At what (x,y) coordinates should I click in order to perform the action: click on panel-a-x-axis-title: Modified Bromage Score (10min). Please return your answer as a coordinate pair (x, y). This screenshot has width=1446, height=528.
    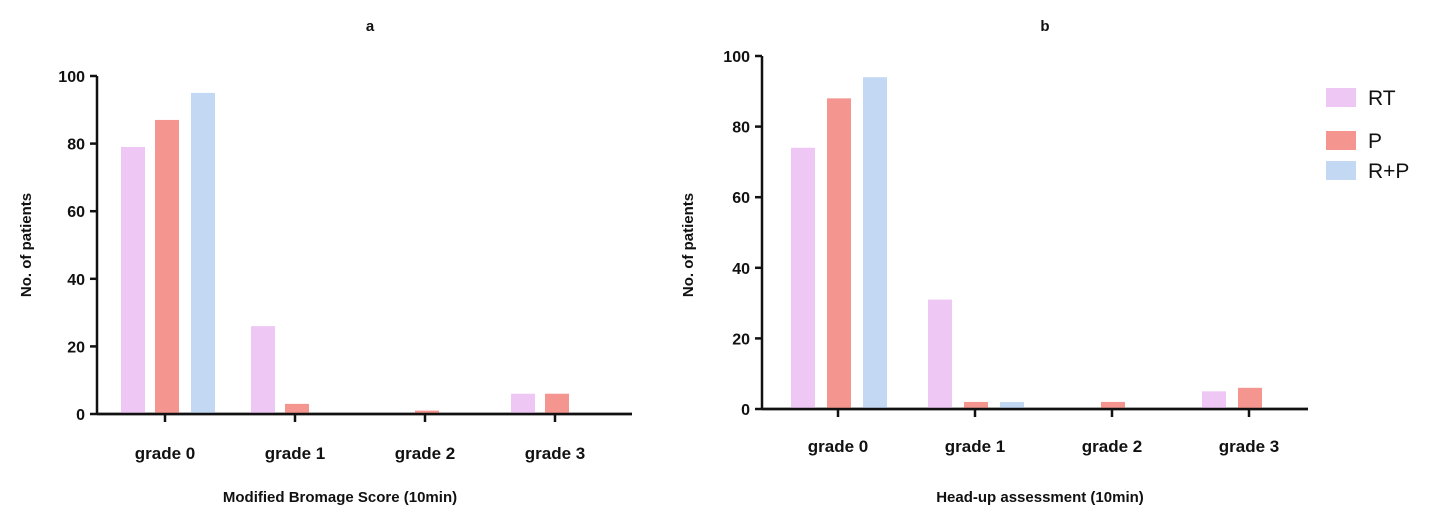
    Looking at the image, I should click on (340, 497).